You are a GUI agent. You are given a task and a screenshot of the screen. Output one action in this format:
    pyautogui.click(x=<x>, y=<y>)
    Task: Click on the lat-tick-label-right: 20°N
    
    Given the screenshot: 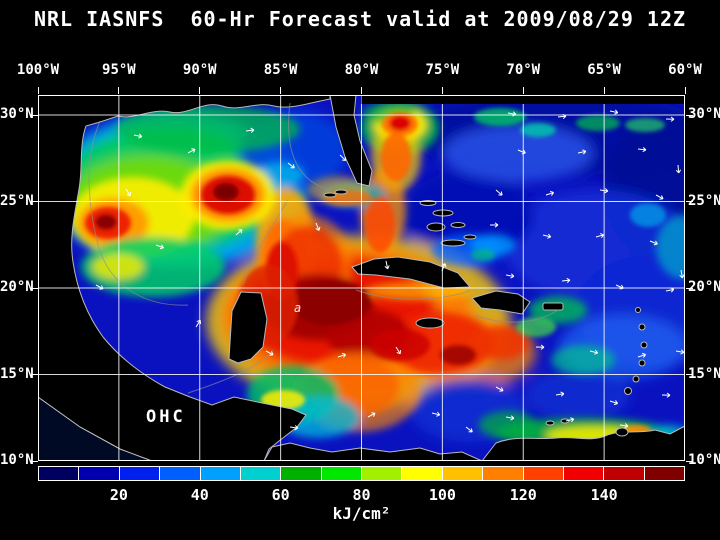 What is the action you would take?
    pyautogui.click(x=704, y=287)
    